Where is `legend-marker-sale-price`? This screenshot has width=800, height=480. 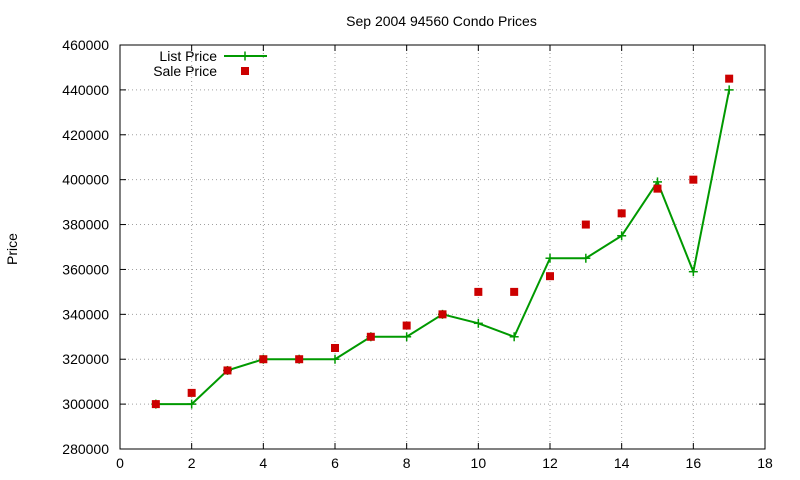
legend-marker-sale-price is located at coordinates (245, 71).